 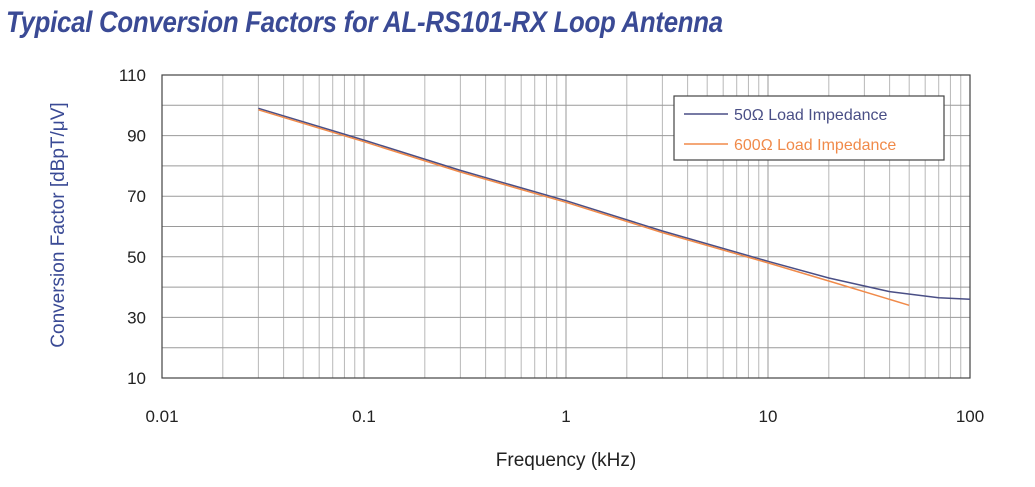 What do you see at coordinates (136, 257) in the screenshot?
I see `y-tick-label: 50` at bounding box center [136, 257].